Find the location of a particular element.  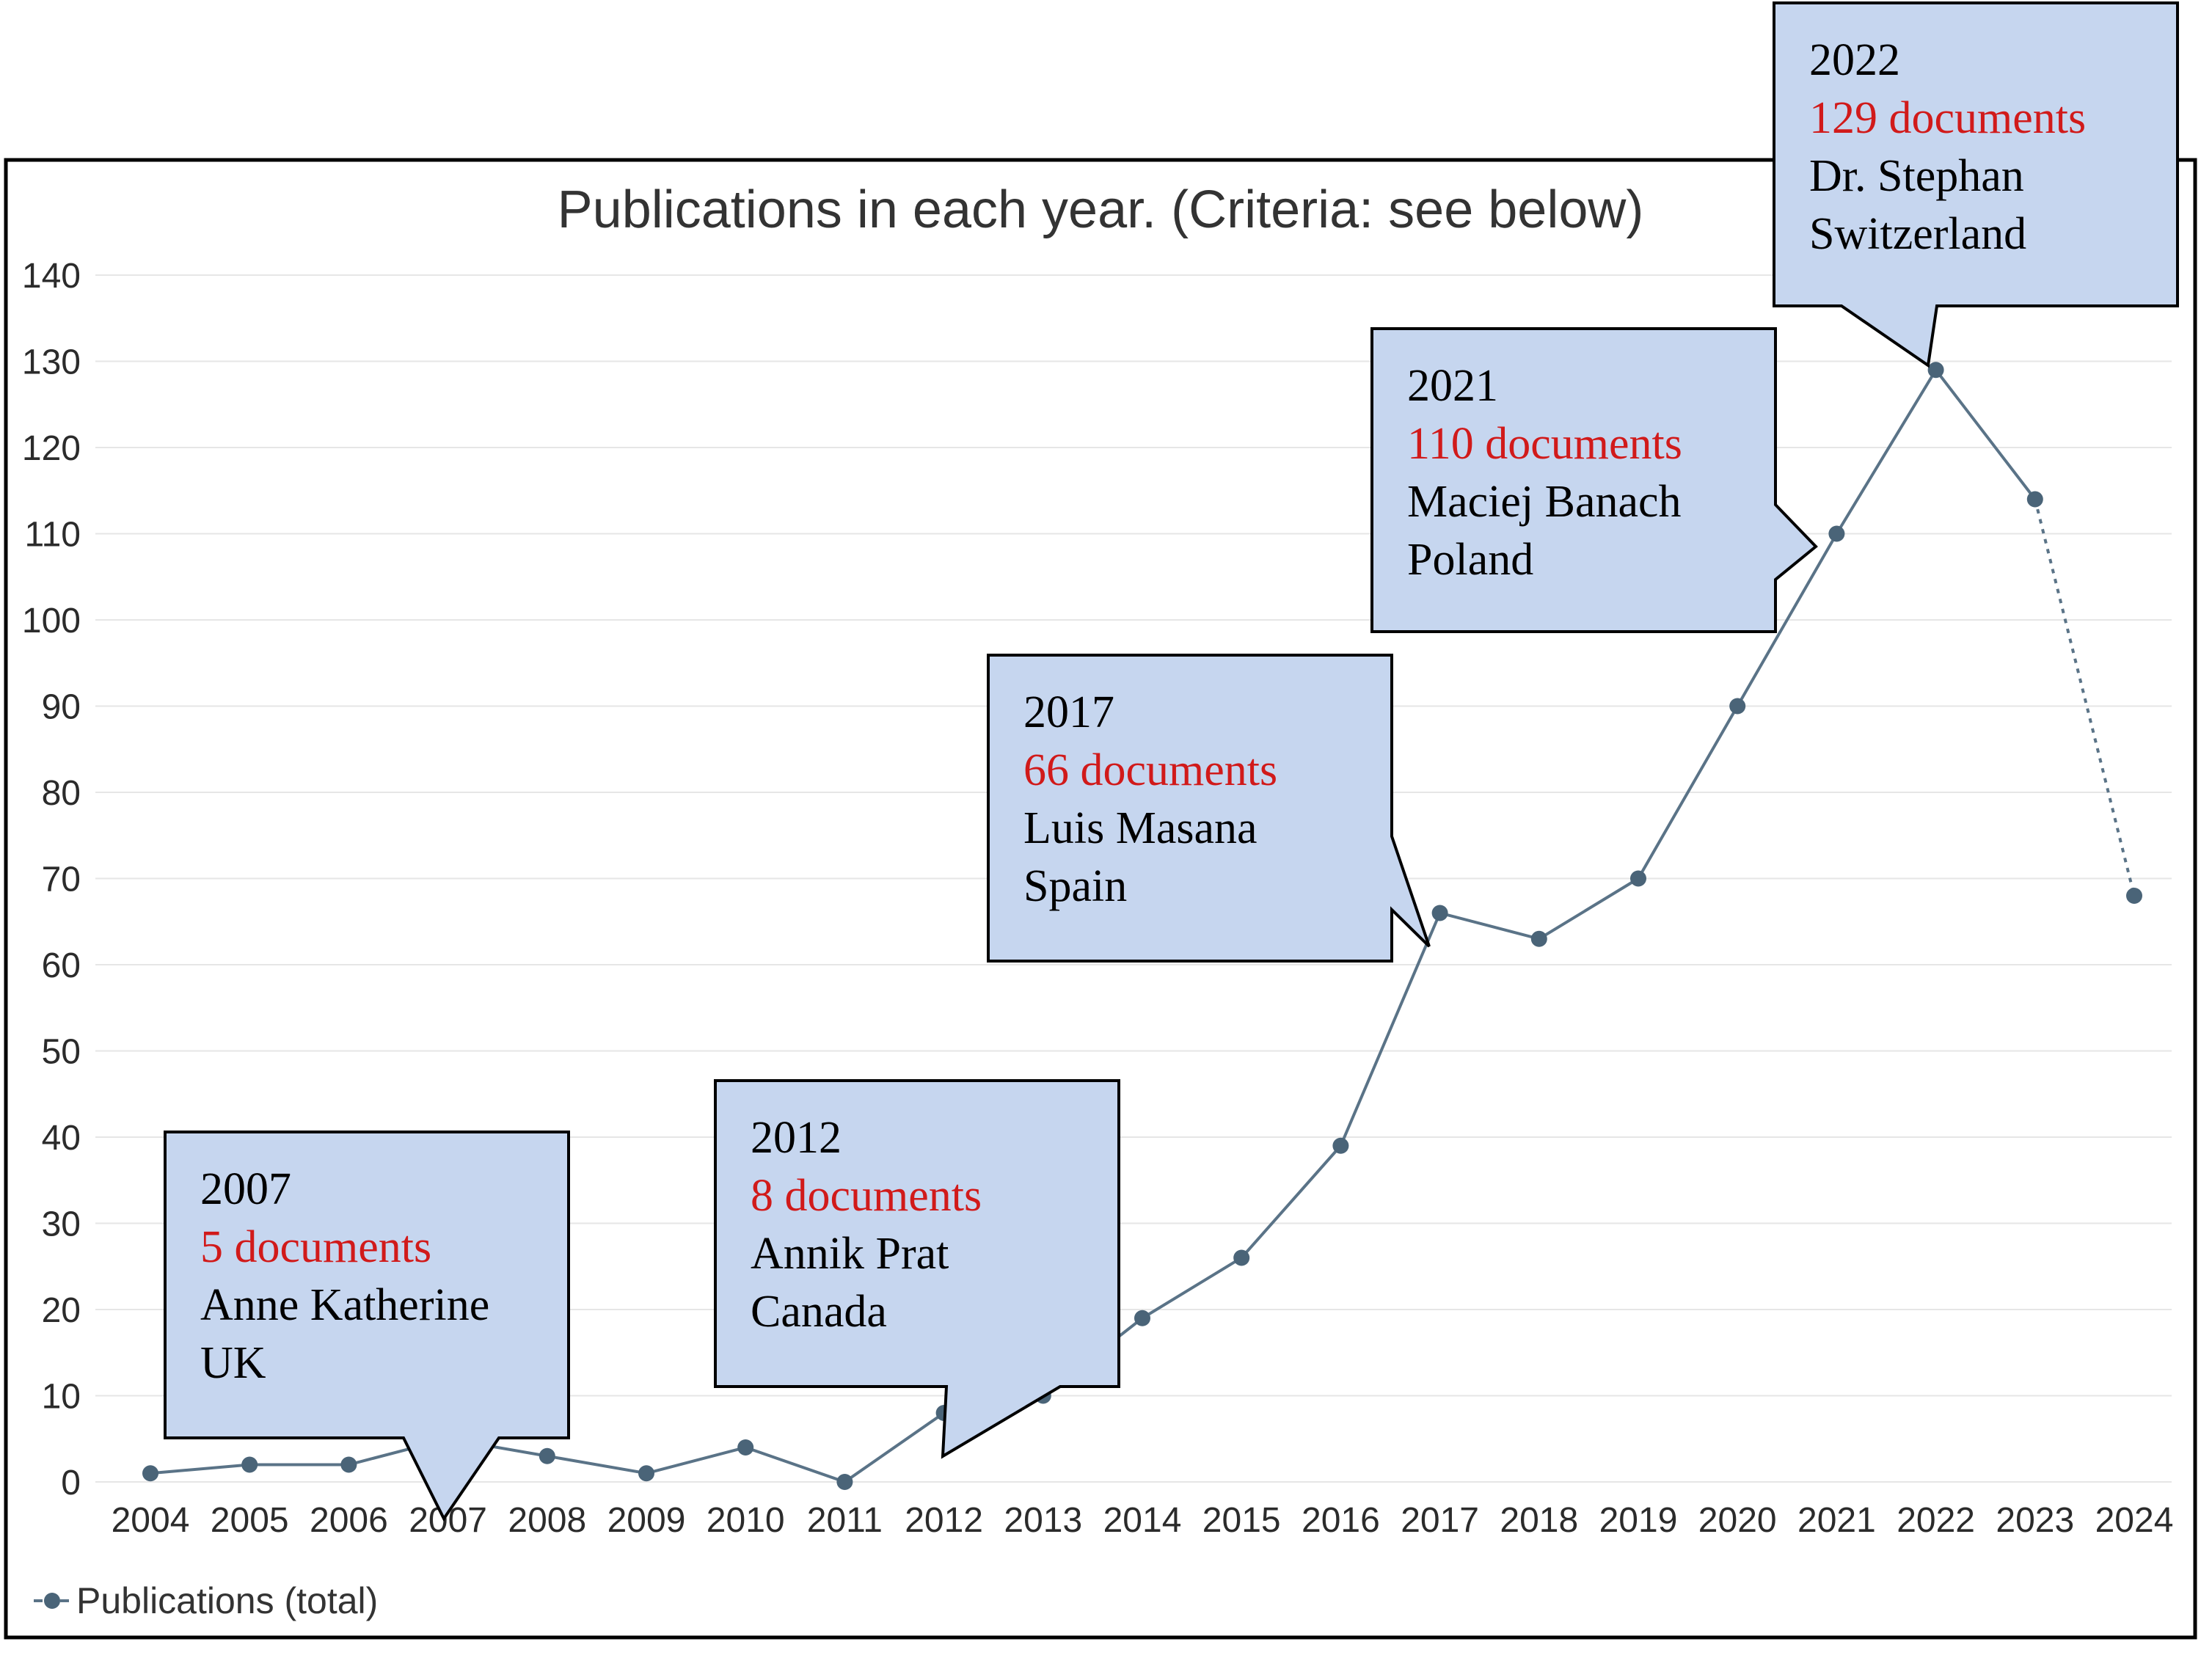

data-point-2008 is located at coordinates (547, 1455).